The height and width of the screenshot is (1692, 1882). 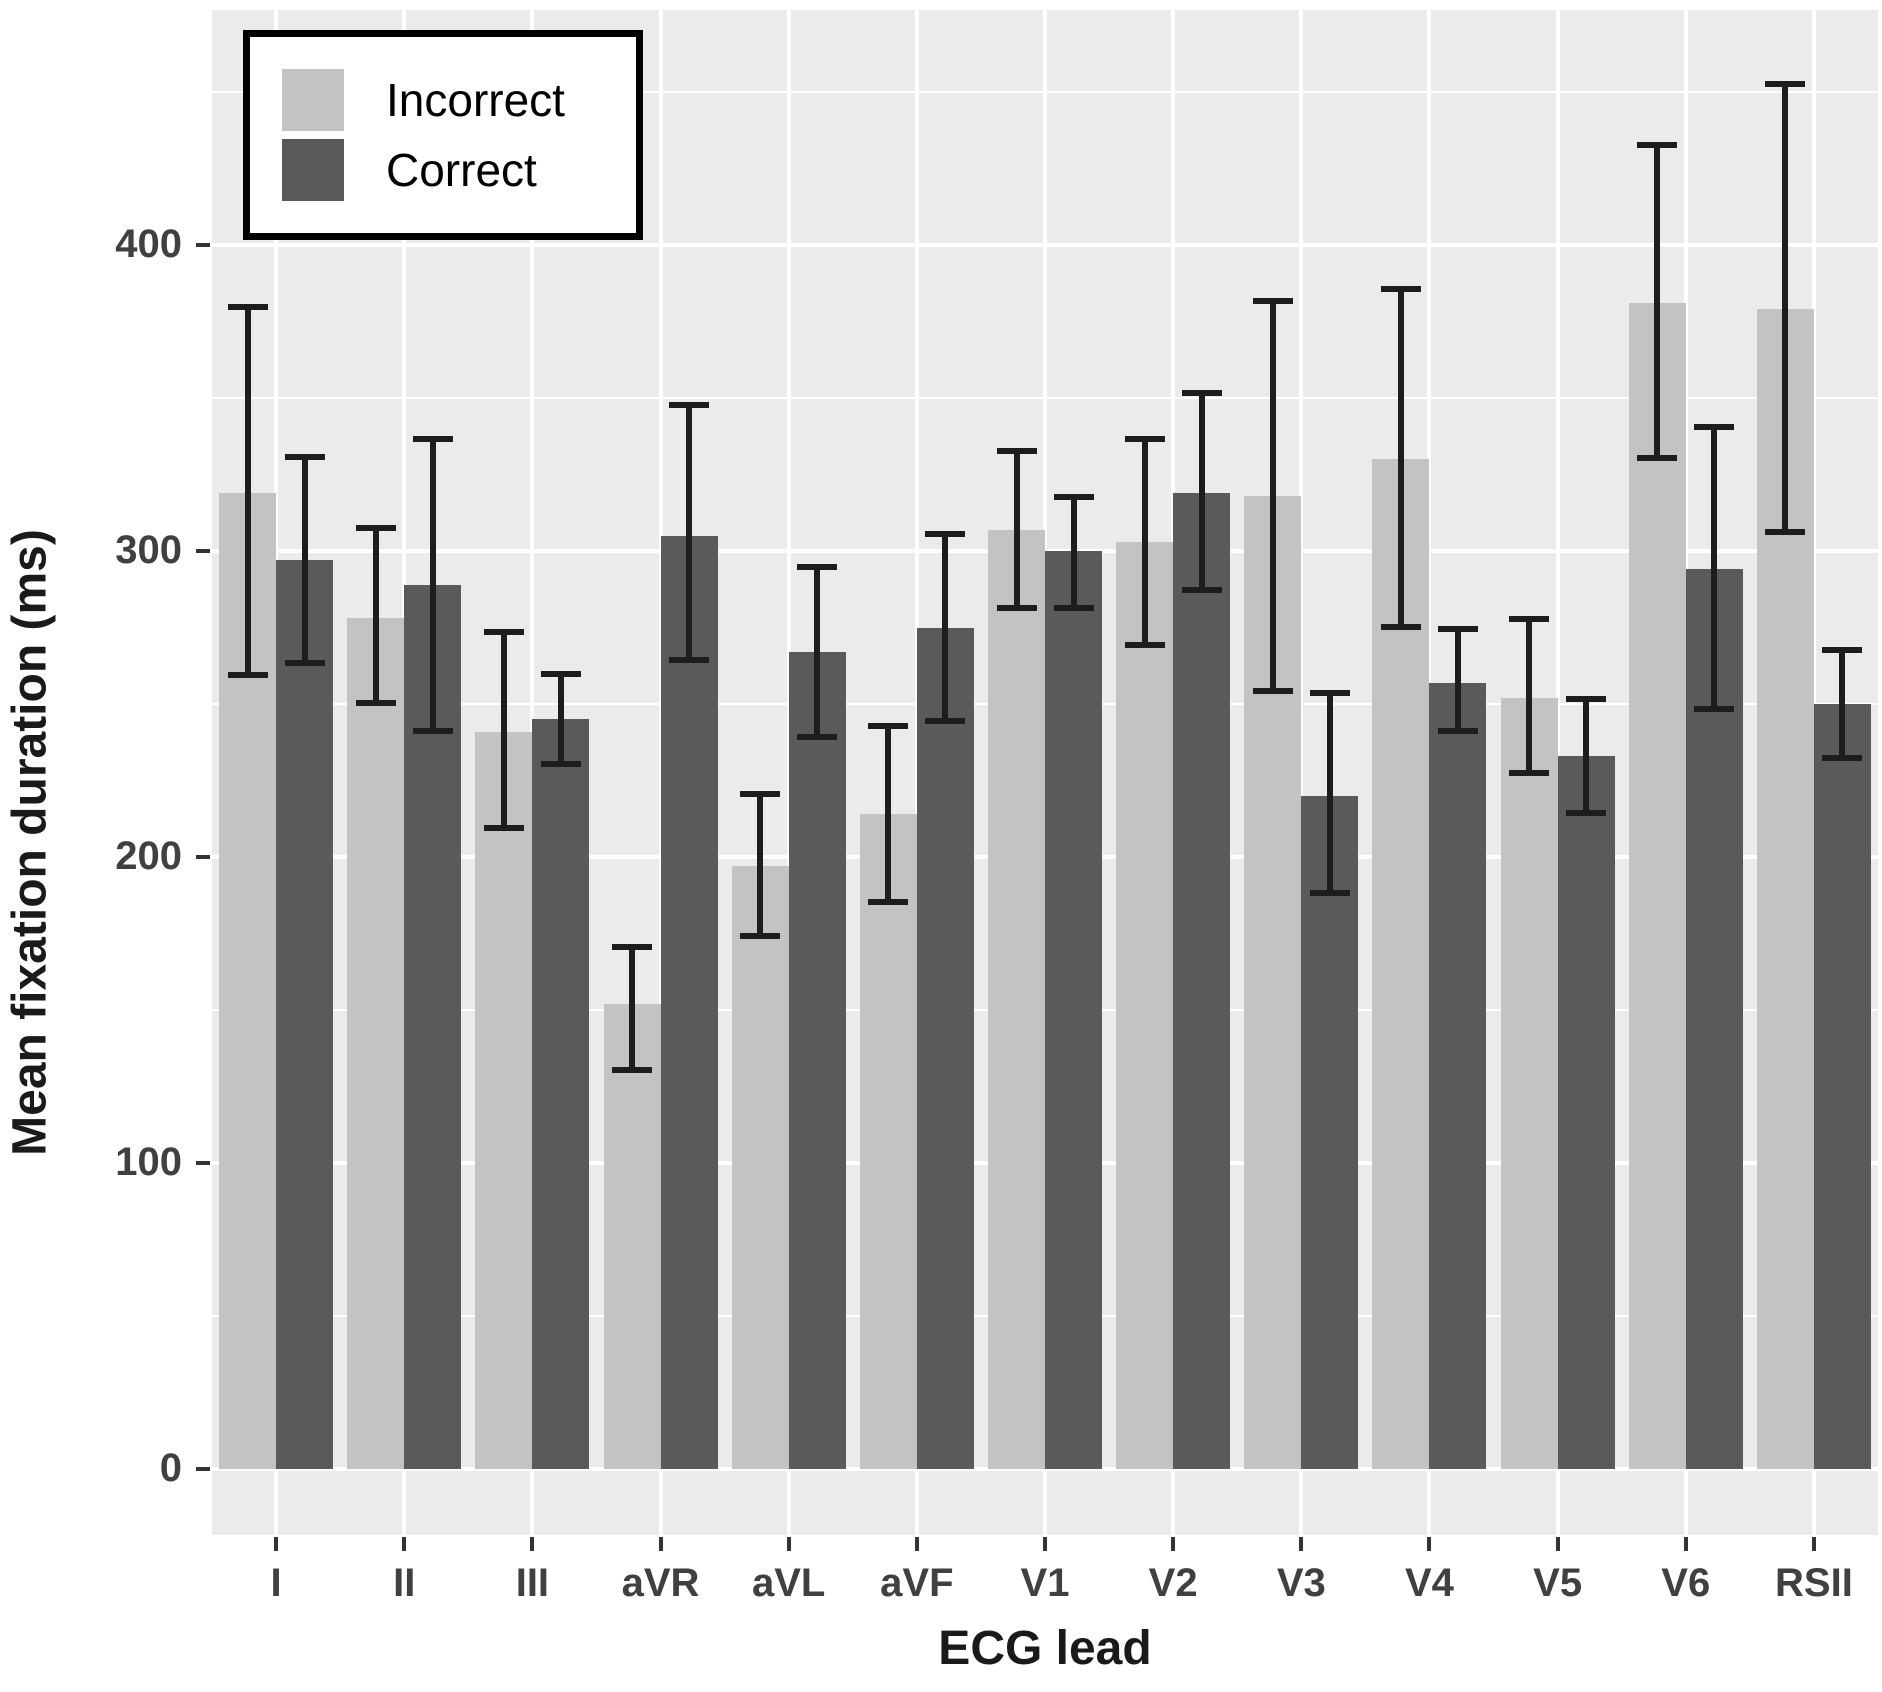 I want to click on errorbar-correct-aVR-cap-bottom, so click(x=689, y=660).